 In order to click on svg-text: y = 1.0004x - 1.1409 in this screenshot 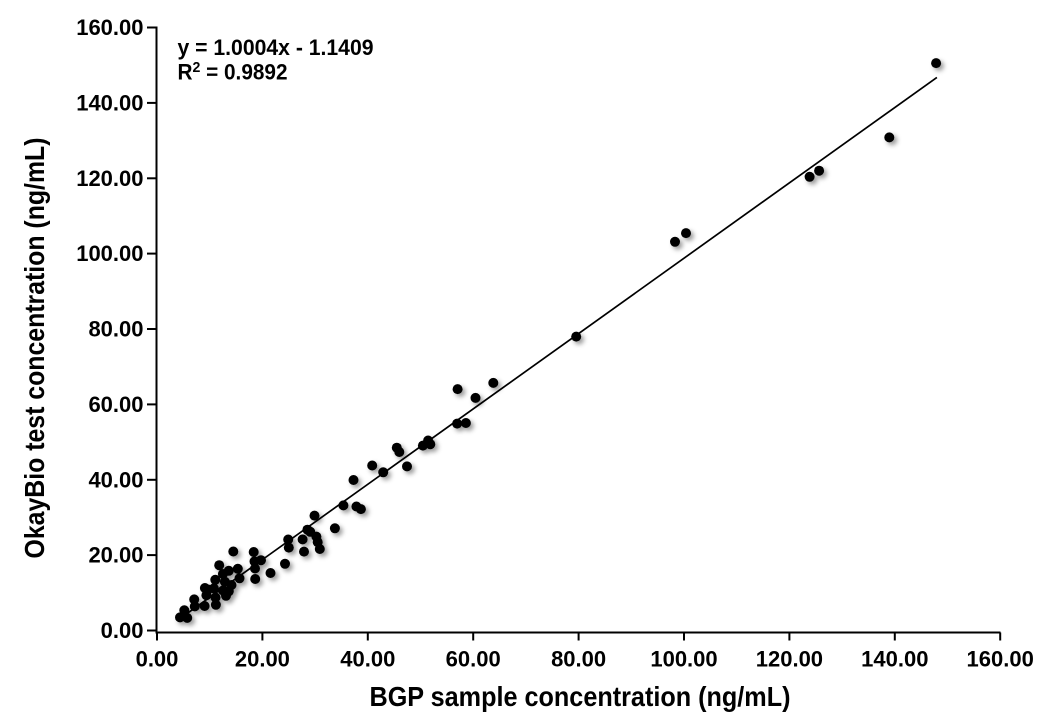, I will do `click(276, 47)`.